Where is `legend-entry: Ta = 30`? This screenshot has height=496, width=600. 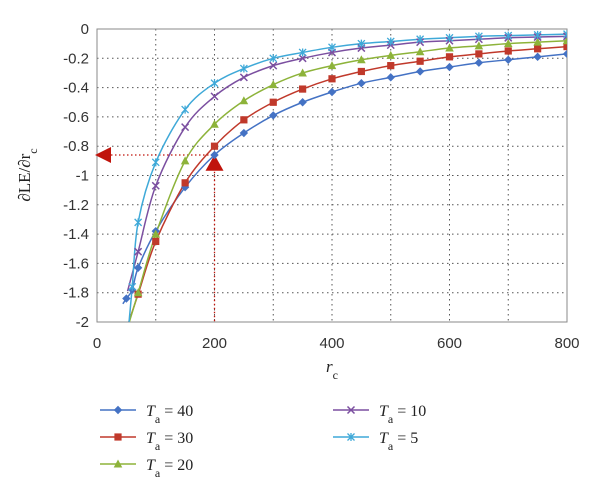
legend-entry: Ta = 30 is located at coordinates (146, 441).